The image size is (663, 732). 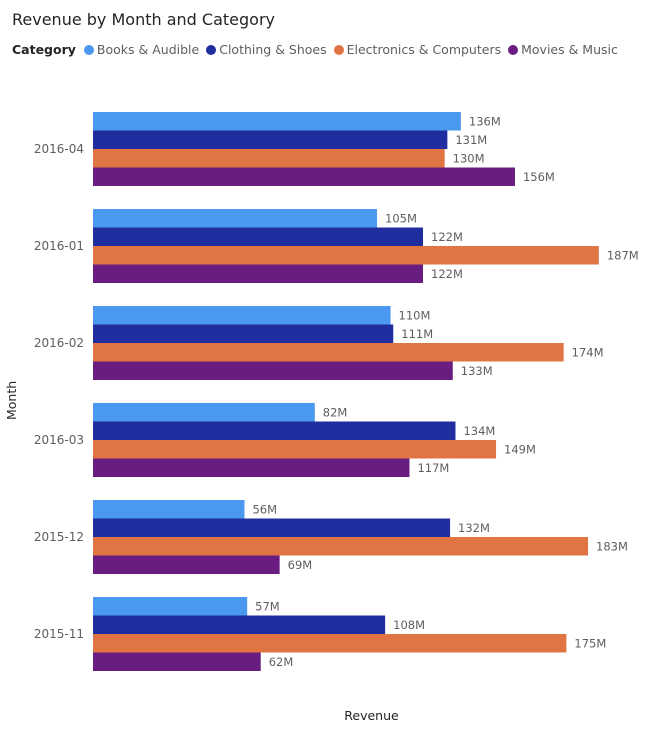 I want to click on data-label-2015-12-clothing-shoes: 132M, so click(x=474, y=528).